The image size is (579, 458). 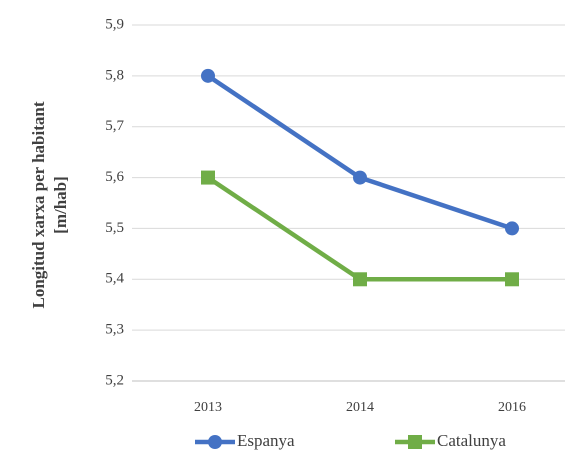 What do you see at coordinates (114, 228) in the screenshot?
I see `y-tick-label: 5,5` at bounding box center [114, 228].